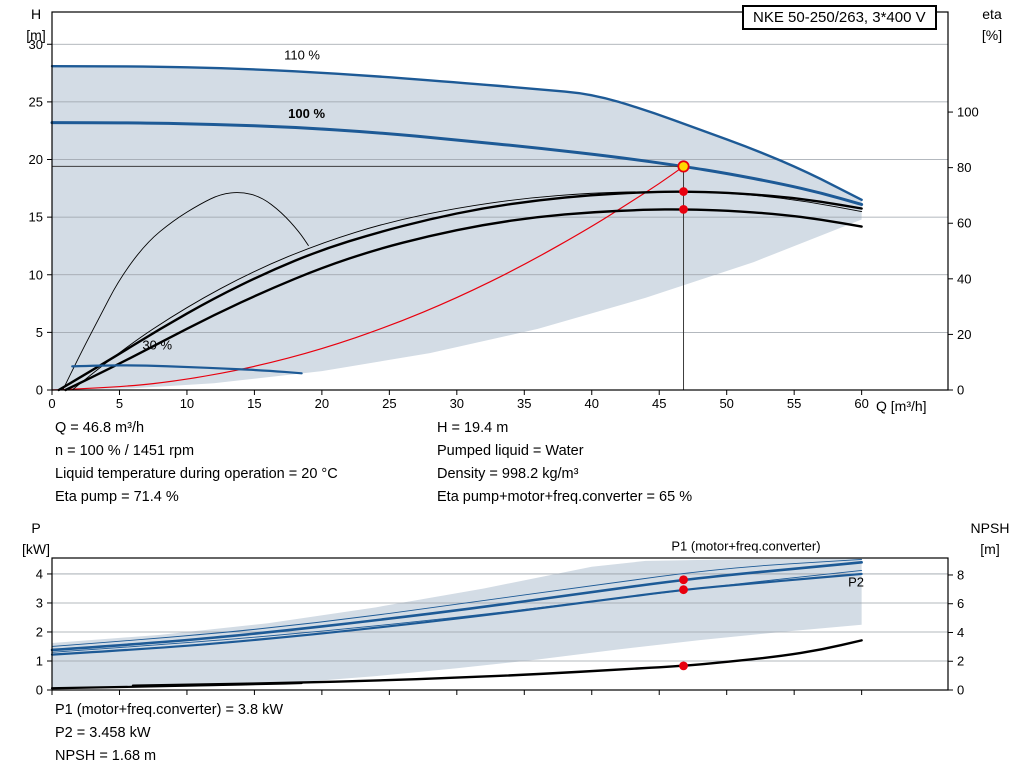  What do you see at coordinates (254, 403) in the screenshot?
I see `x-tick-label: 15` at bounding box center [254, 403].